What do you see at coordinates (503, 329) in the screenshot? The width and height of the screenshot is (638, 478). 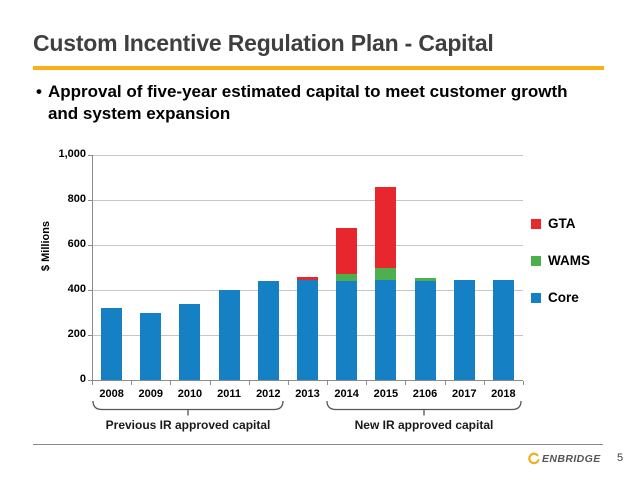 I see `bar-segment-core-2018` at bounding box center [503, 329].